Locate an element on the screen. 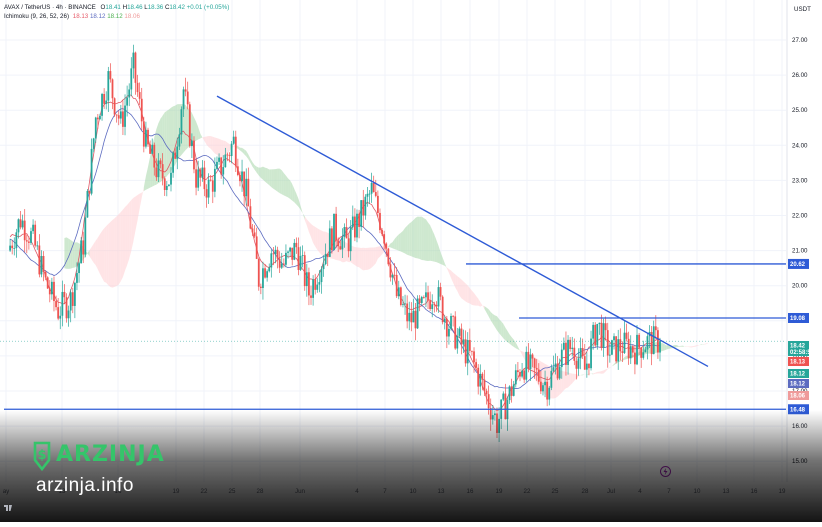  price-tag: 18.13 is located at coordinates (798, 361).